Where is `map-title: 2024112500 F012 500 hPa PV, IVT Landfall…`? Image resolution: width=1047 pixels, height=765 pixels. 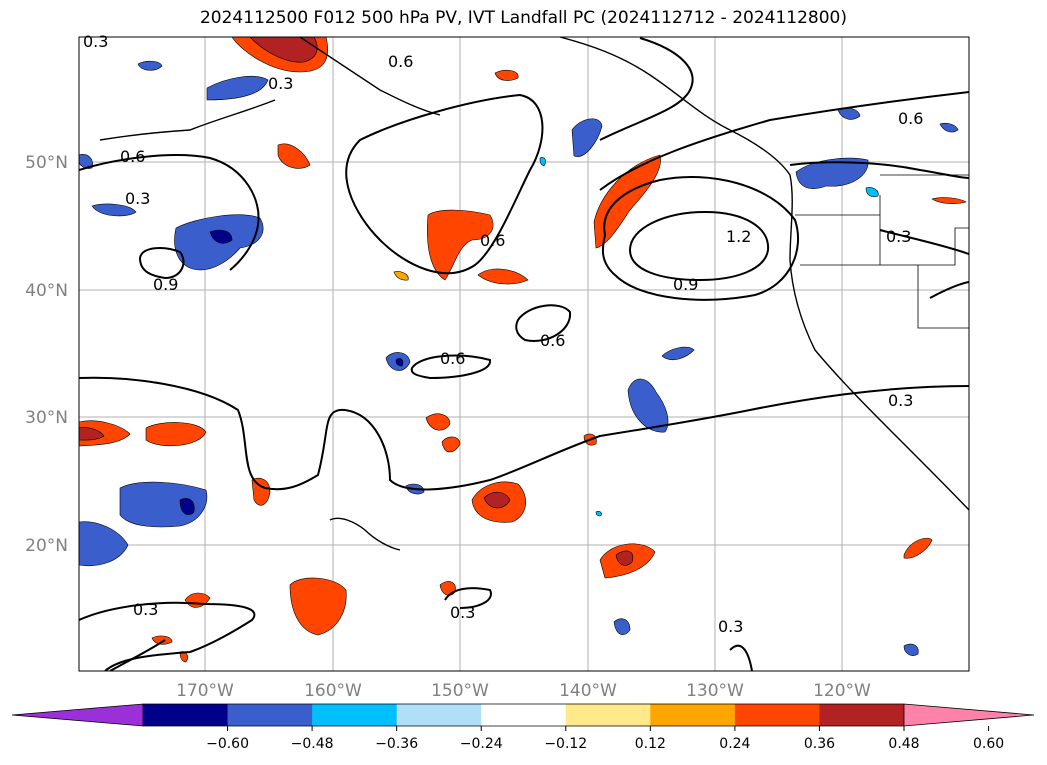 map-title: 2024112500 F012 500 hPa PV, IVT Landfall… is located at coordinates (523, 18).